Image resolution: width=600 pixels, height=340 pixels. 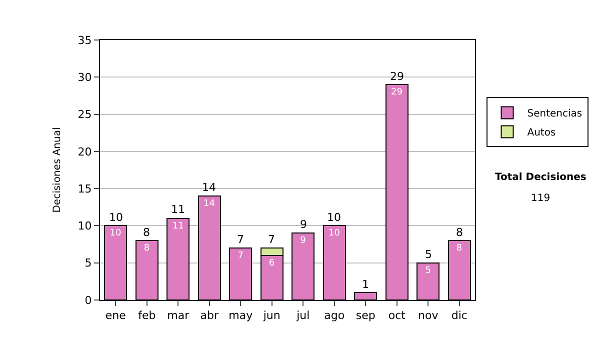 I want to click on total-label: 5, so click(x=428, y=254).